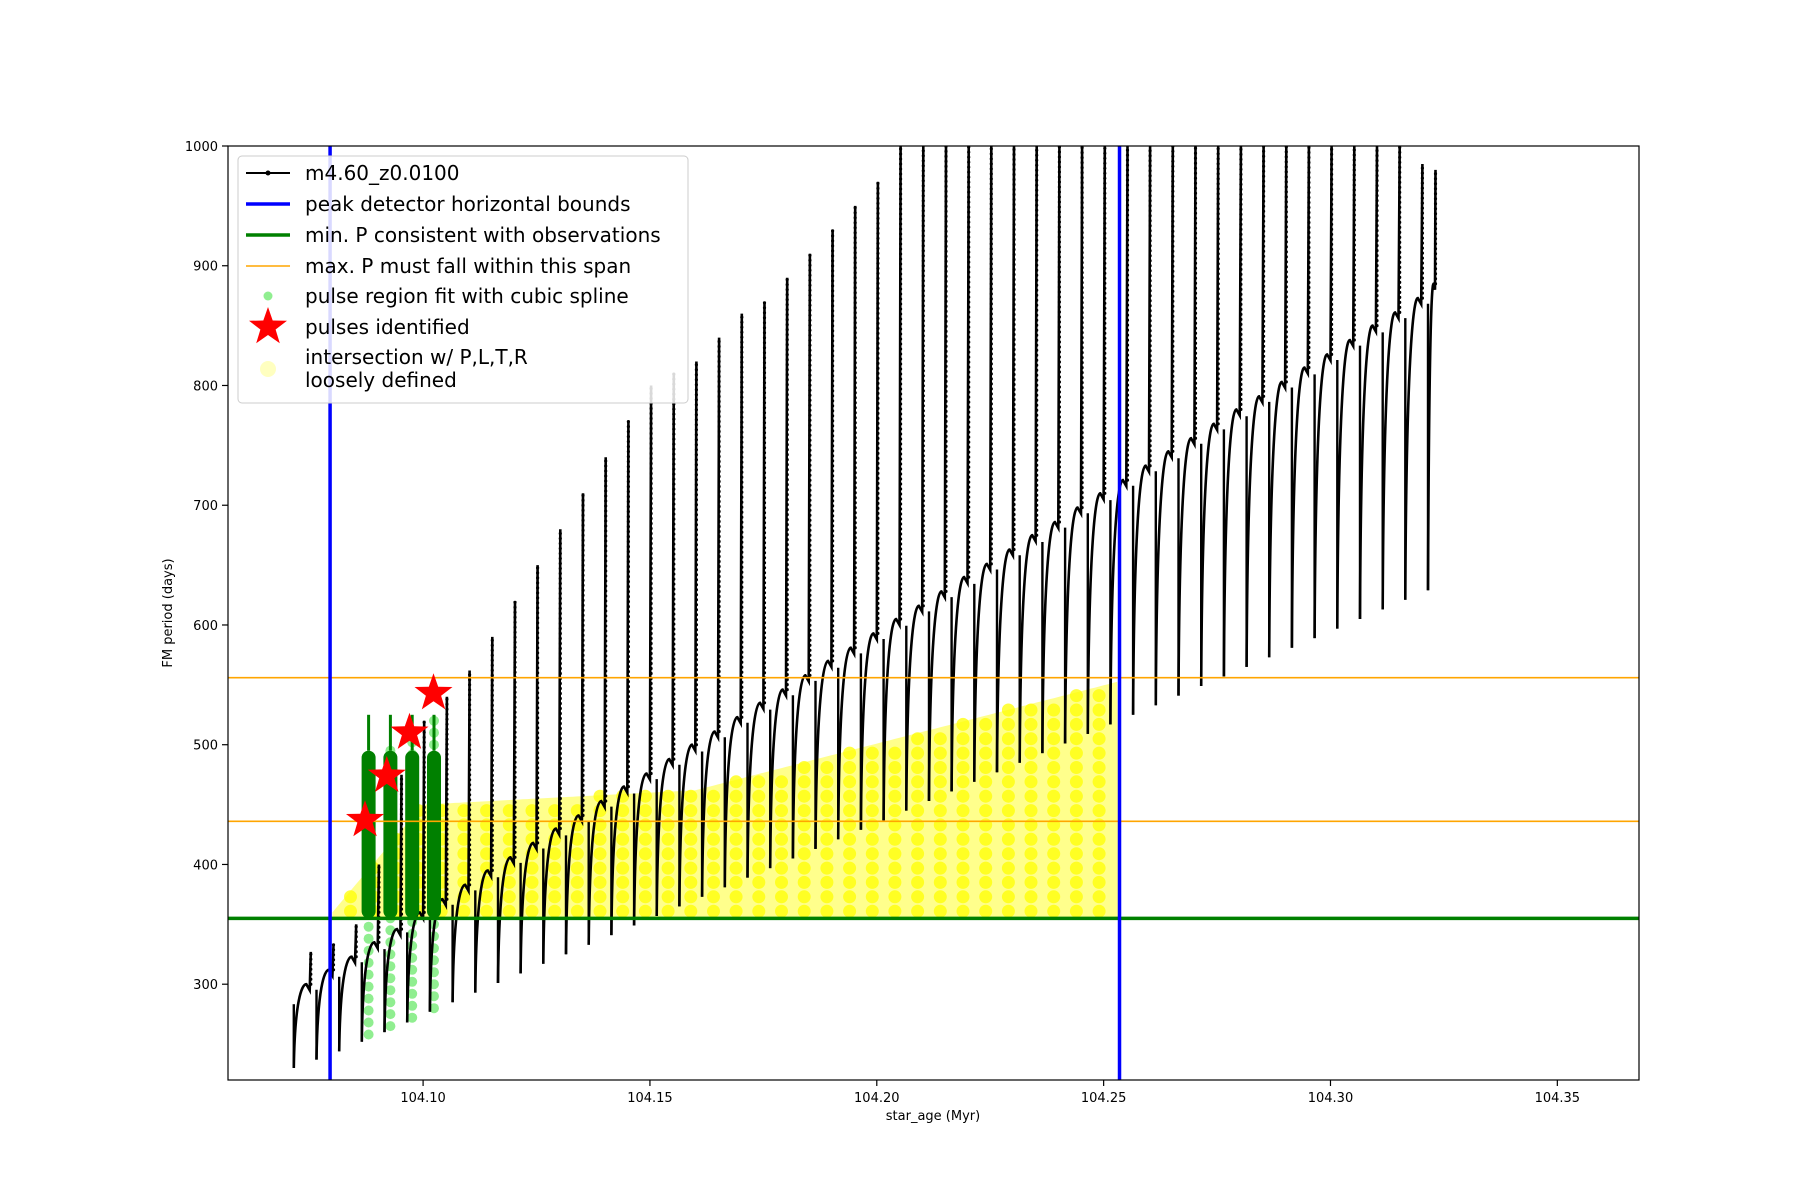 The width and height of the screenshot is (1800, 1204). I want to click on x-tick-label: 104.35, so click(1558, 1098).